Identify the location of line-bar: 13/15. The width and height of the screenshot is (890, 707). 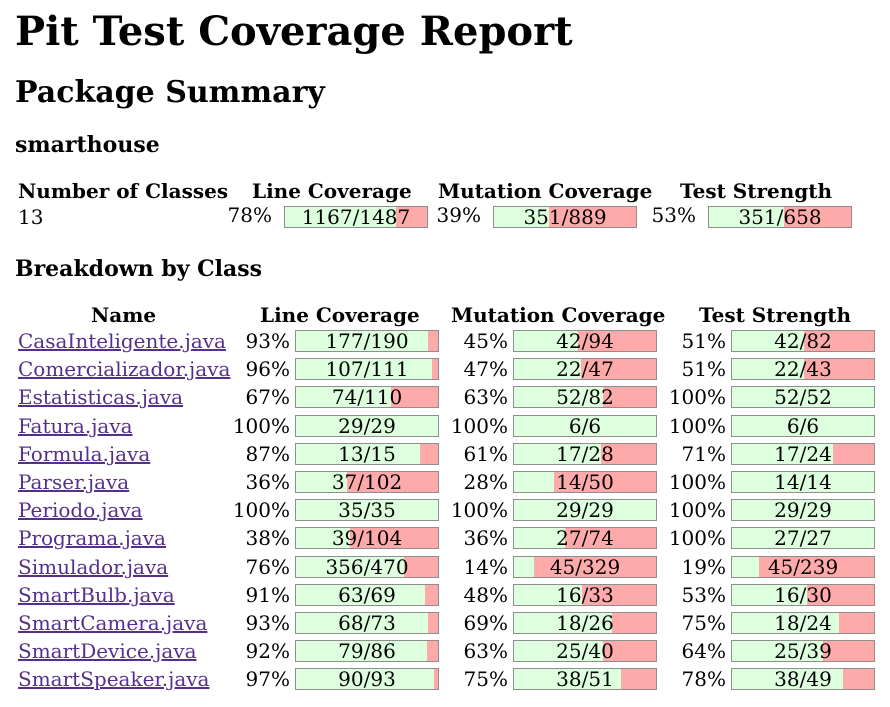
(367, 454).